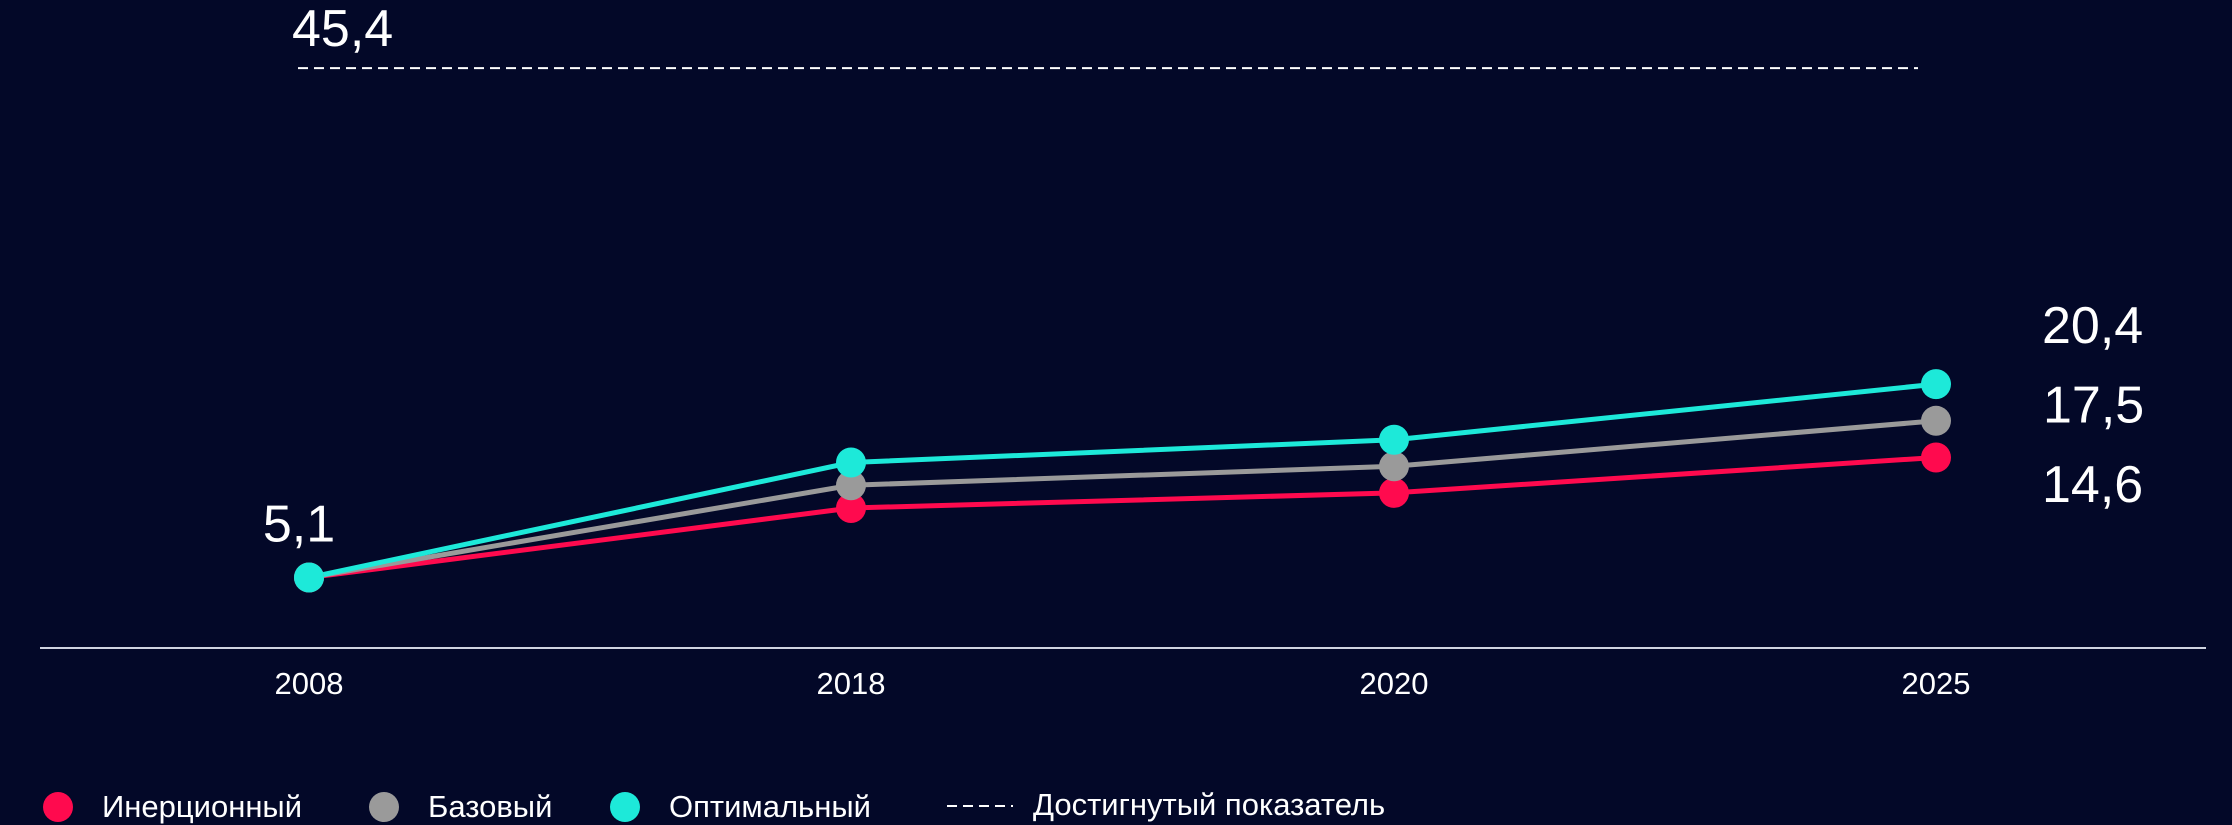 This screenshot has height=825, width=2232. Describe the element at coordinates (1209, 804) in the screenshot. I see `legend-label: Достигнутый показатель` at that location.